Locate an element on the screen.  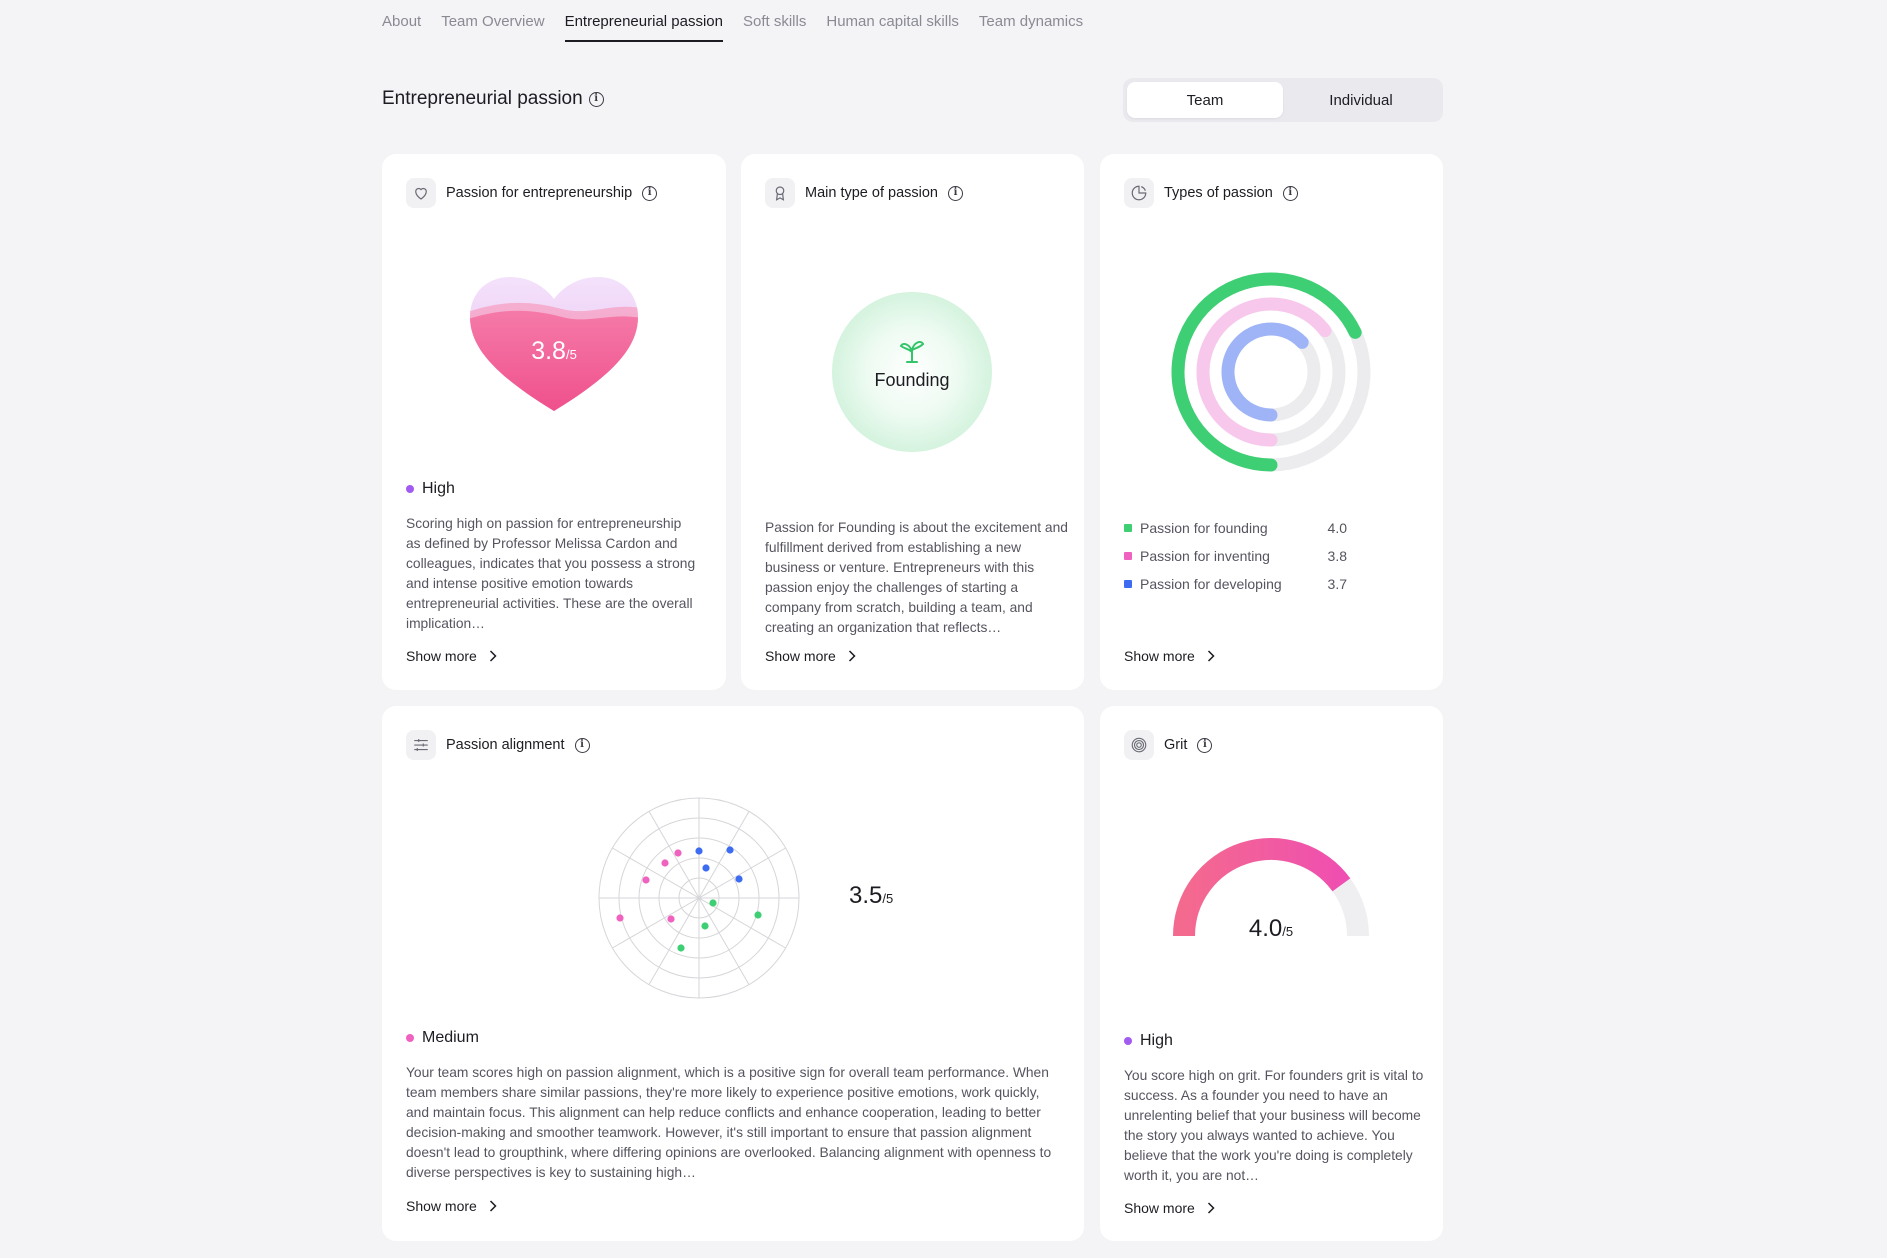
page-title: Entrepreneurial passion is located at coordinates (482, 98).